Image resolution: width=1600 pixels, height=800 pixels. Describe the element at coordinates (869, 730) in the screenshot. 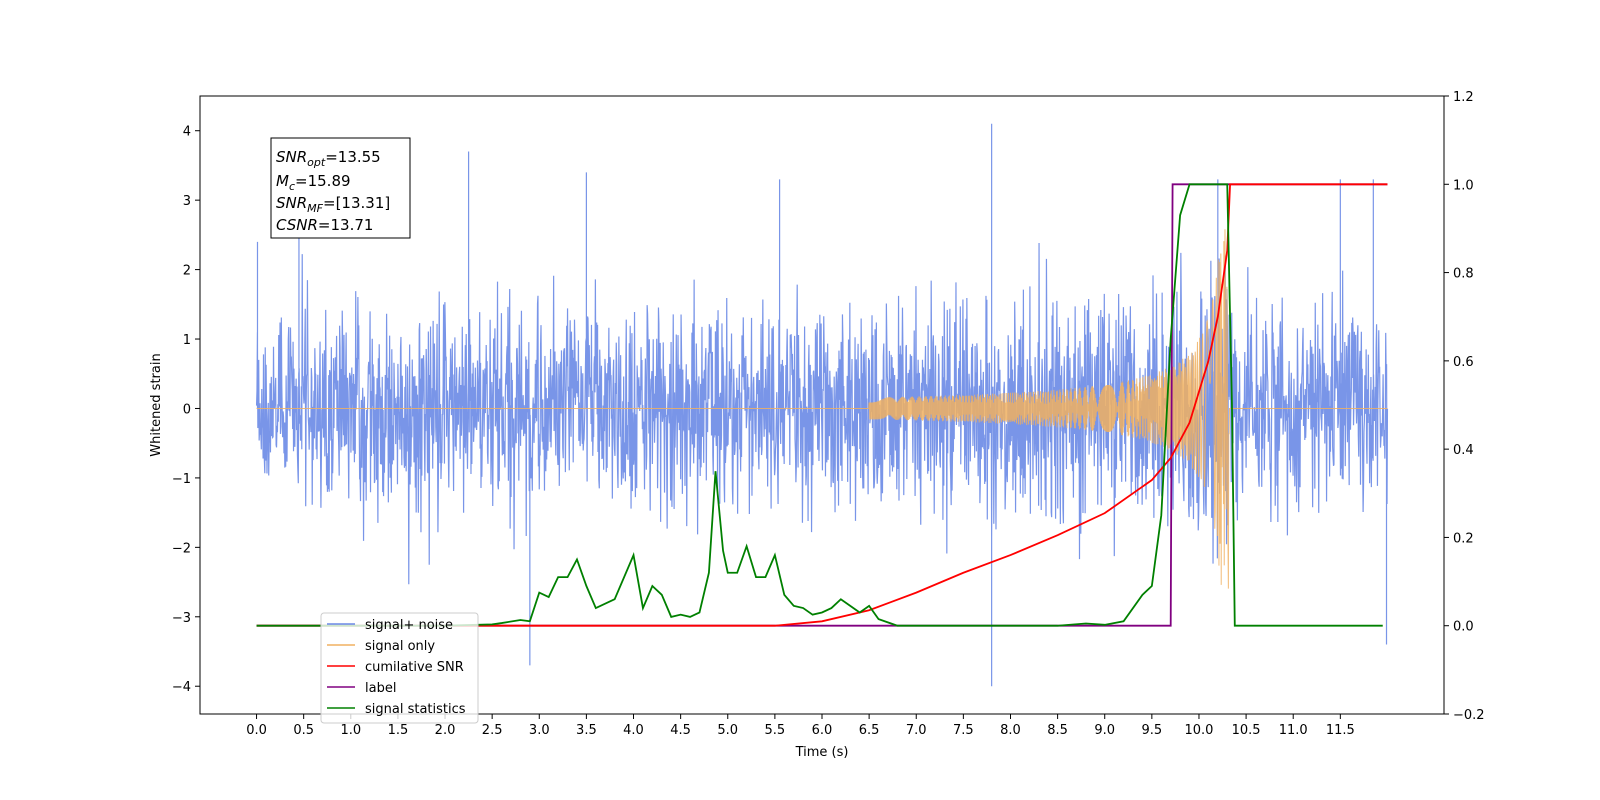

I see `x-tick-label: 6.5` at that location.